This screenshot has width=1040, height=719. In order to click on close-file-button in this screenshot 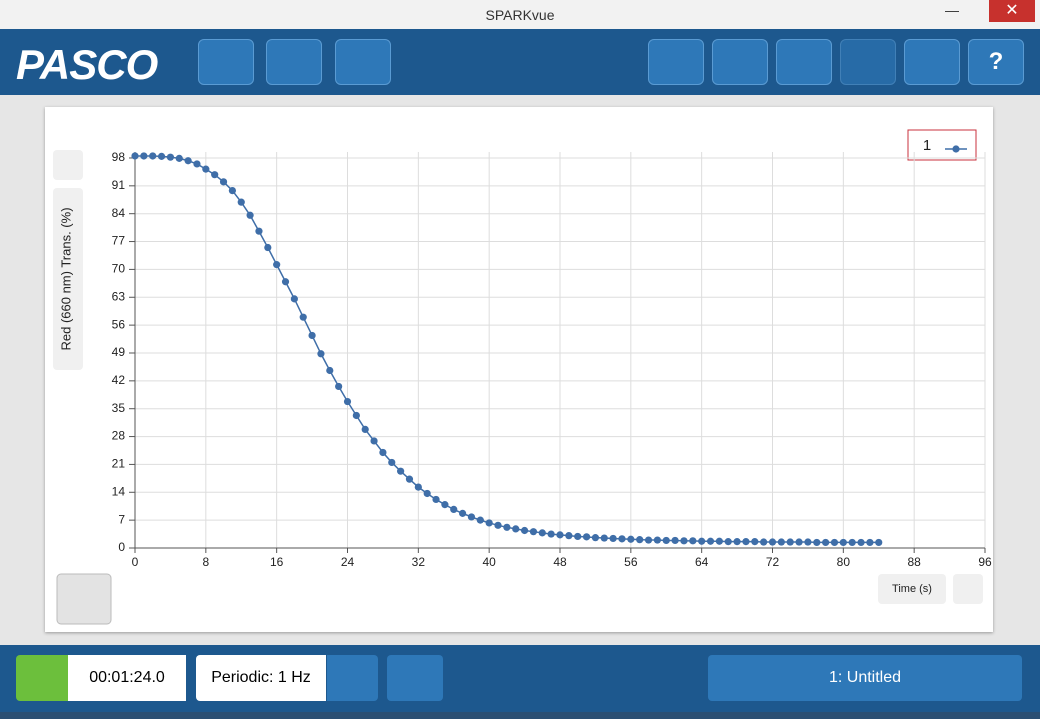, I will do `click(363, 62)`.